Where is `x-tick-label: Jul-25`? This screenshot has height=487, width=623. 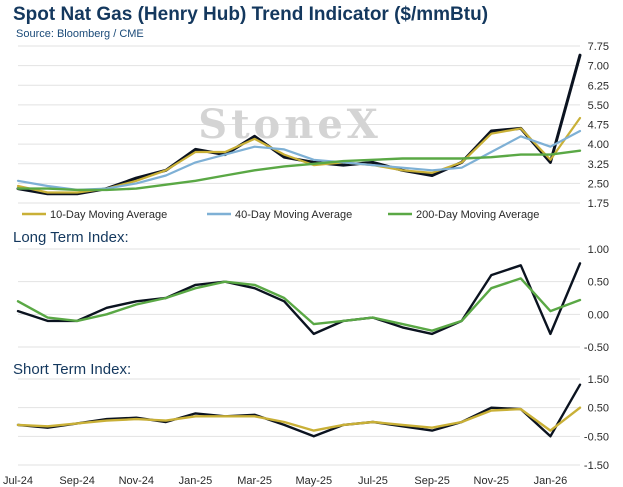
x-tick-label: Jul-25 is located at coordinates (373, 481).